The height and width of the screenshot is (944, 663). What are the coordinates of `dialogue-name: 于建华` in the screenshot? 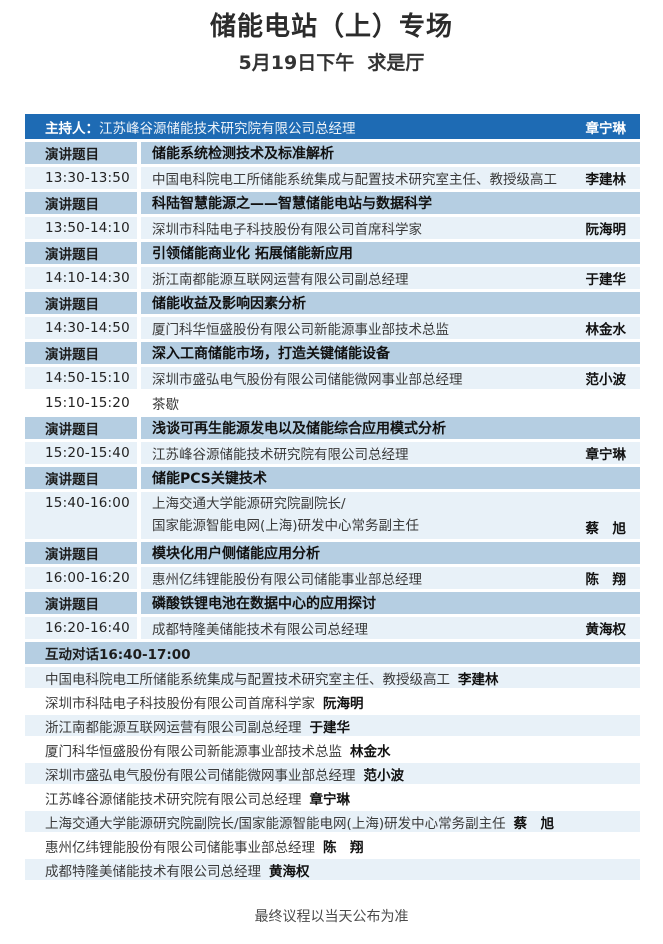 It's located at (330, 727).